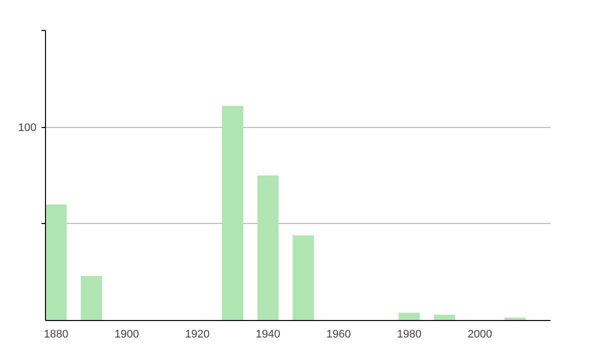 The image size is (600, 350). Describe the element at coordinates (197, 334) in the screenshot. I see `x-tick-label: 1920` at that location.